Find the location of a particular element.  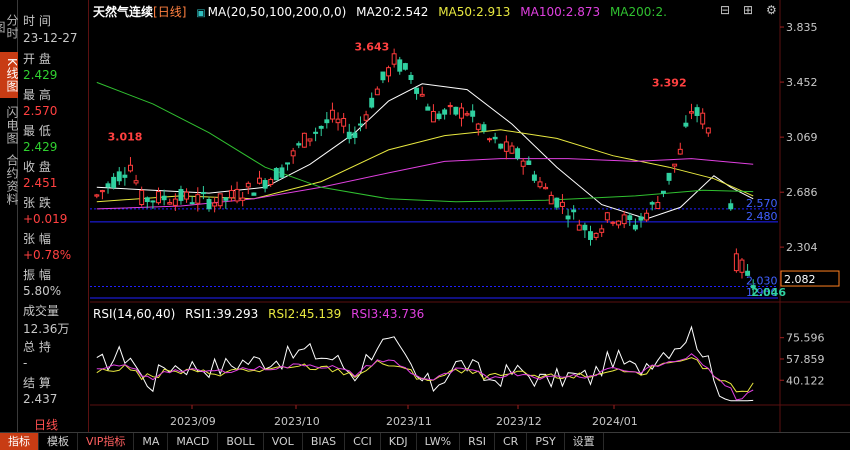

btn-cci: CCI is located at coordinates (363, 441).